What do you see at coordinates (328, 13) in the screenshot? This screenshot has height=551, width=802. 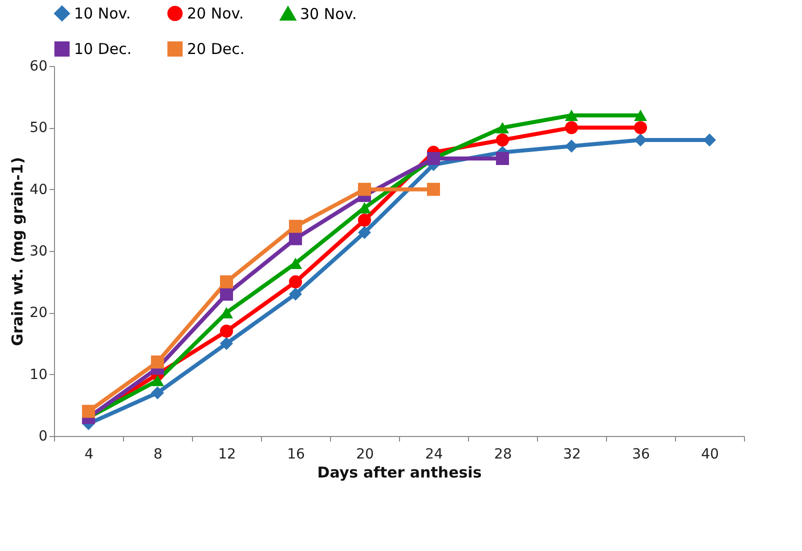 I see `legend-label: 30 Nov.` at bounding box center [328, 13].